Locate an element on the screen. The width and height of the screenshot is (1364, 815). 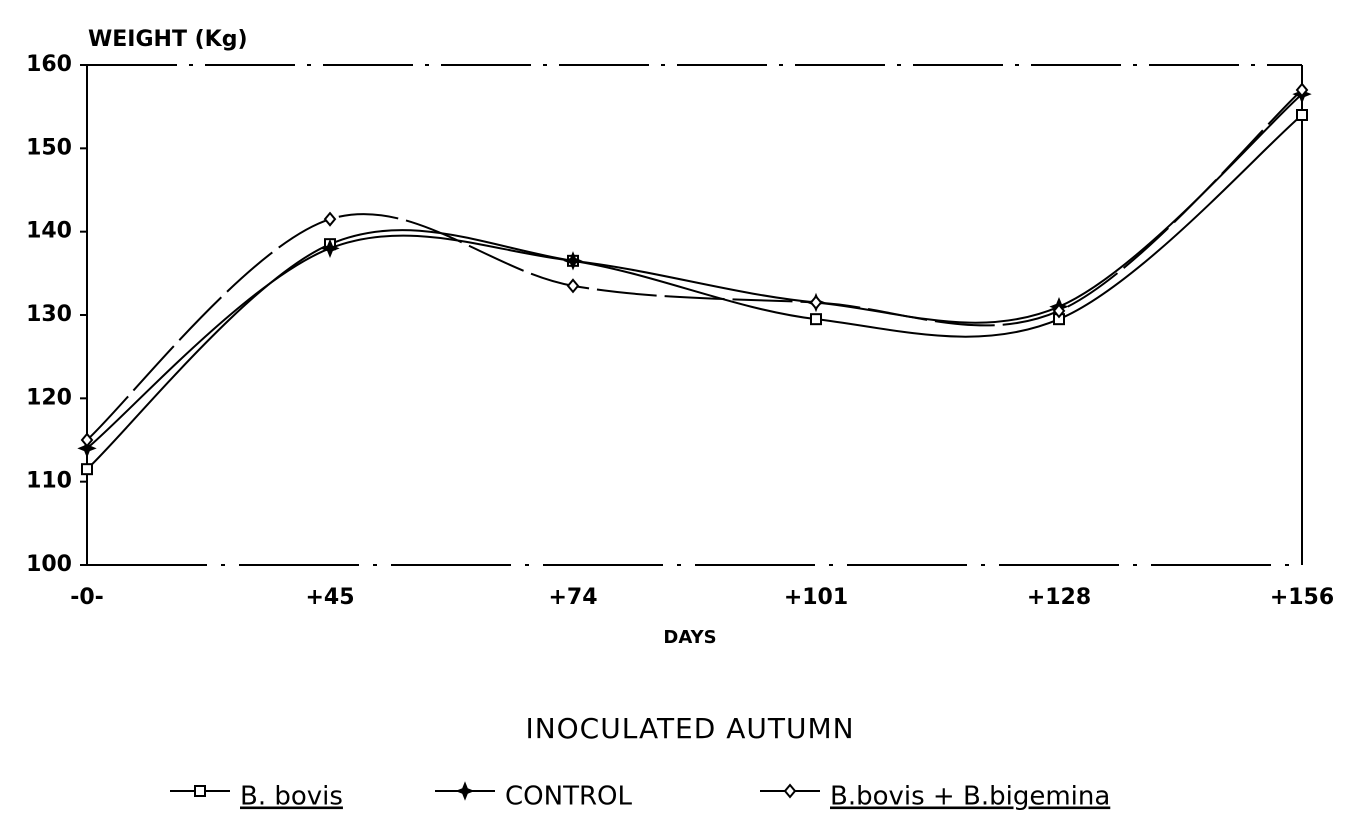
x-tick-label: +128 is located at coordinates (1059, 597).